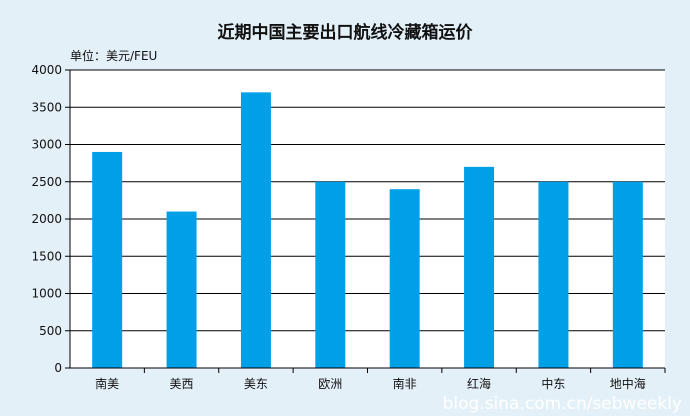 The image size is (690, 416). Describe the element at coordinates (46, 294) in the screenshot. I see `y-tick-label: 1000` at that location.